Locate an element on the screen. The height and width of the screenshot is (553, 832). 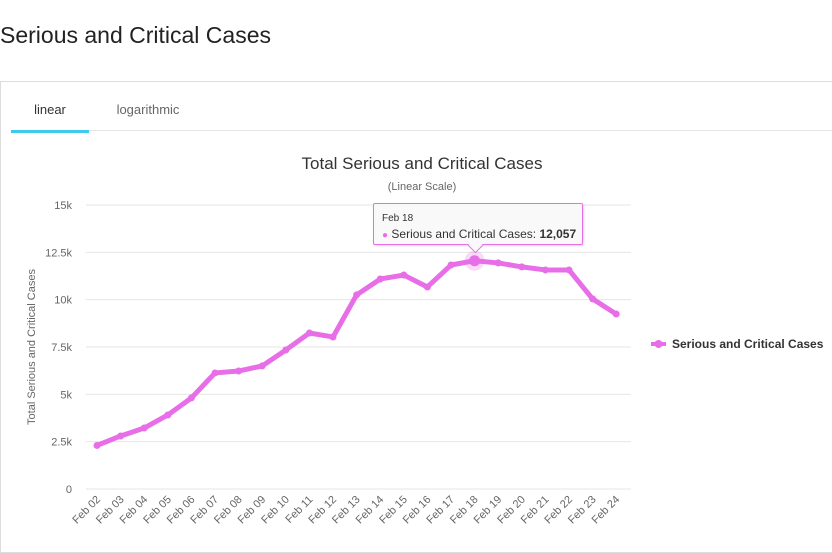
tab-logarithmic: logarithmic is located at coordinates (148, 109).